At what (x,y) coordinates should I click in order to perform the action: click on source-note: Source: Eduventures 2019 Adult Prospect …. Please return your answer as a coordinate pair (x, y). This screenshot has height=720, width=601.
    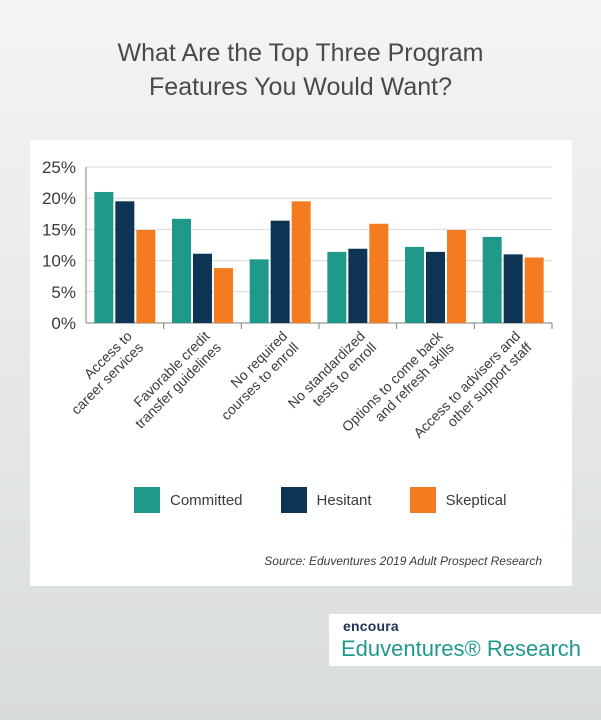
    Looking at the image, I should click on (403, 561).